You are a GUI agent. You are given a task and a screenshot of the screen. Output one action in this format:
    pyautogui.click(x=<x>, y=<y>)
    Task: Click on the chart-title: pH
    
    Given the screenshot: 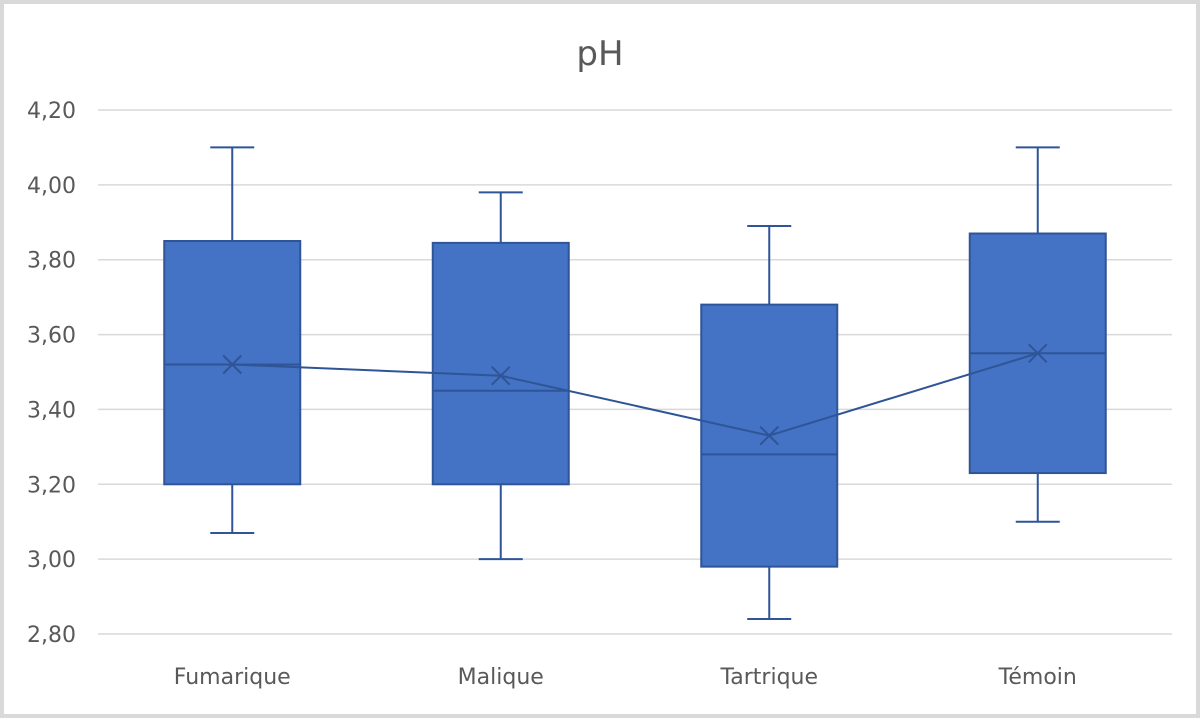 What is the action you would take?
    pyautogui.click(x=600, y=54)
    